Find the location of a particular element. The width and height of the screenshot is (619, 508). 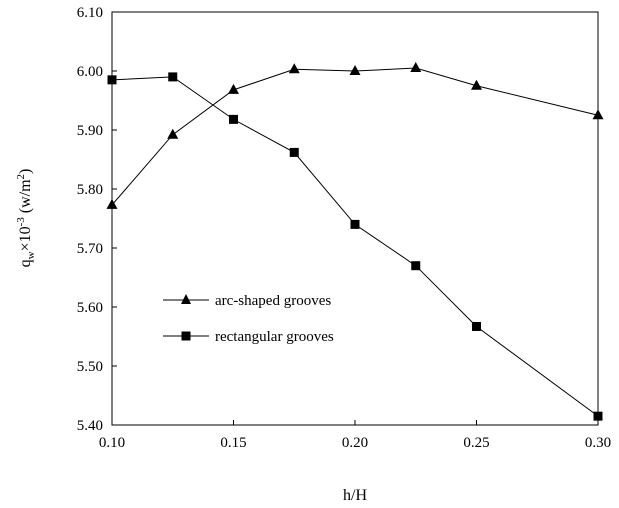

legend-label-arc: arc-shaped grooves is located at coordinates (273, 301).